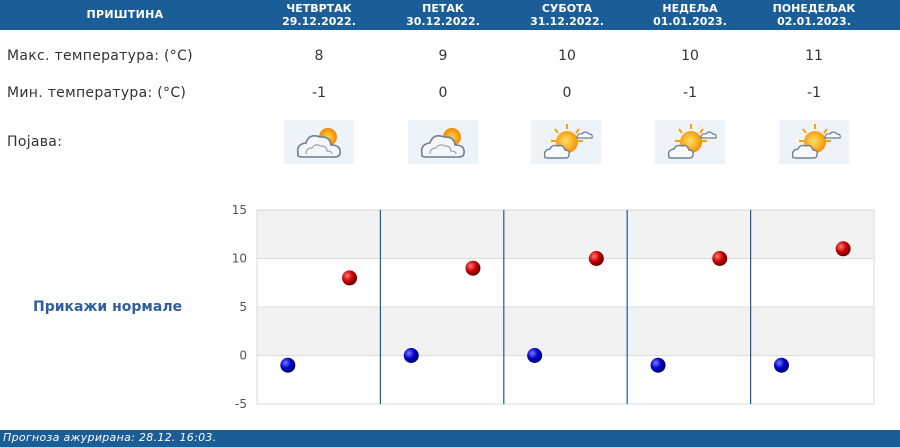 Image resolution: width=900 pixels, height=447 pixels. Describe the element at coordinates (110, 437) in the screenshot. I see `forecast-updated-text: Прогноза ажурирана: 28.12. 16:03.` at that location.